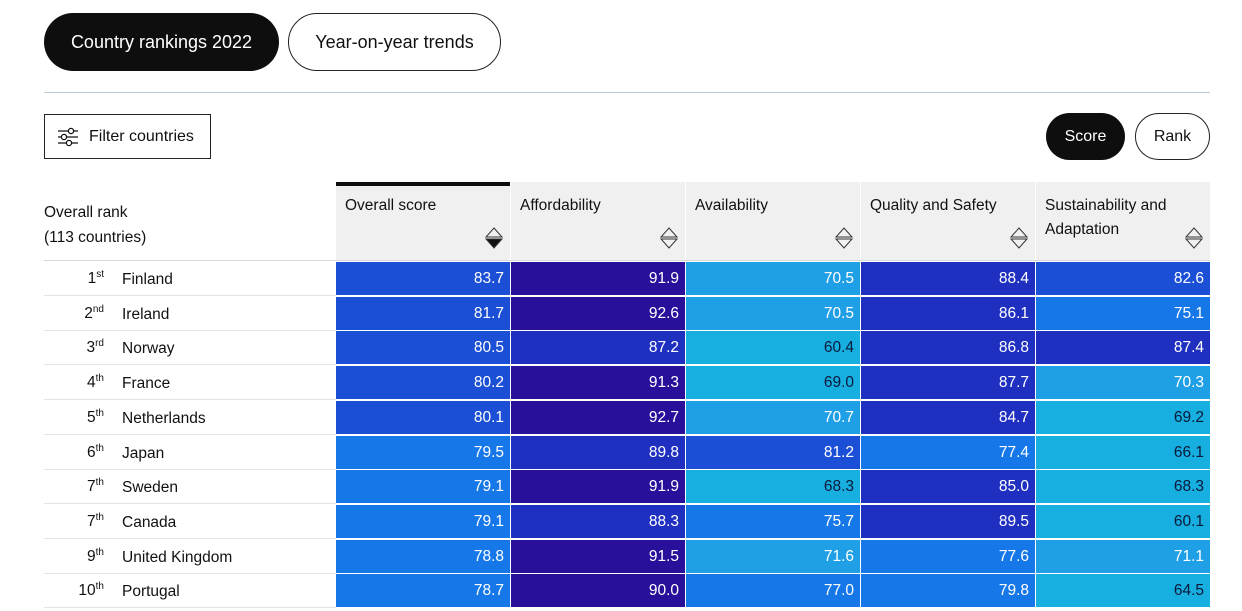 Image resolution: width=1242 pixels, height=611 pixels. What do you see at coordinates (773, 383) in the screenshot?
I see `score-cell: 69.0` at bounding box center [773, 383].